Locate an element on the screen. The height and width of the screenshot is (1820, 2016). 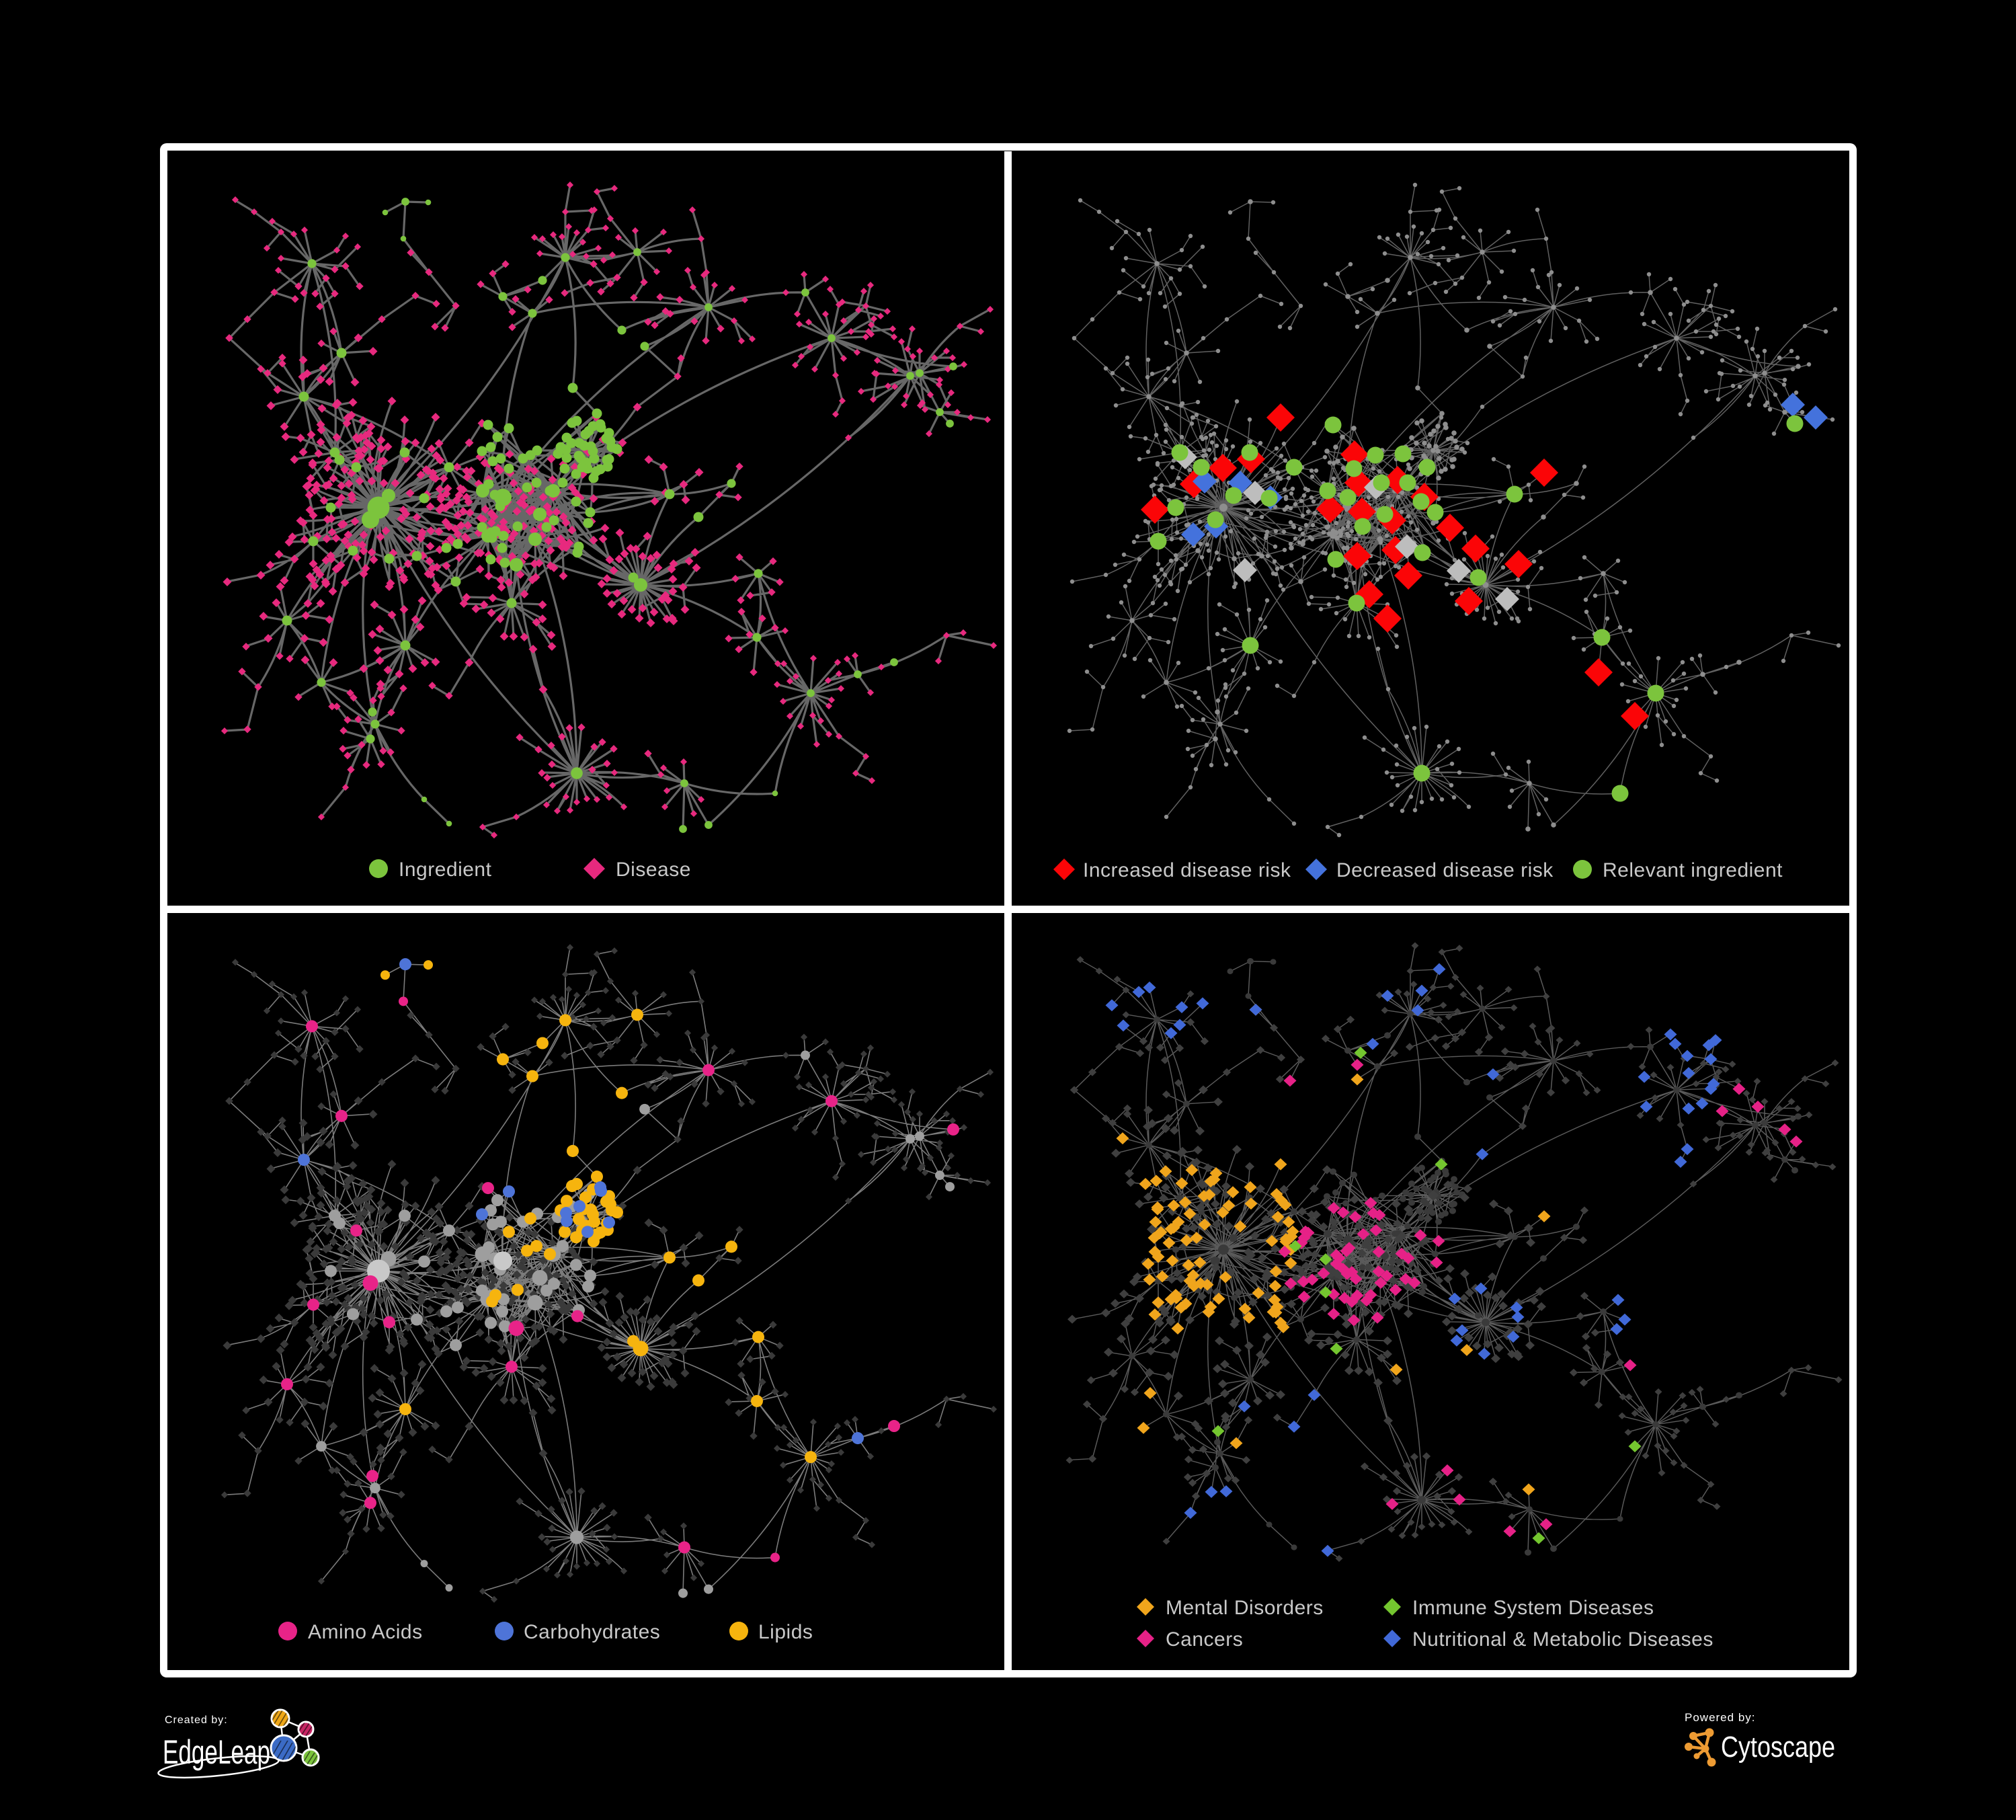
svg-text: Decreased disease risk is located at coordinates (1445, 870).